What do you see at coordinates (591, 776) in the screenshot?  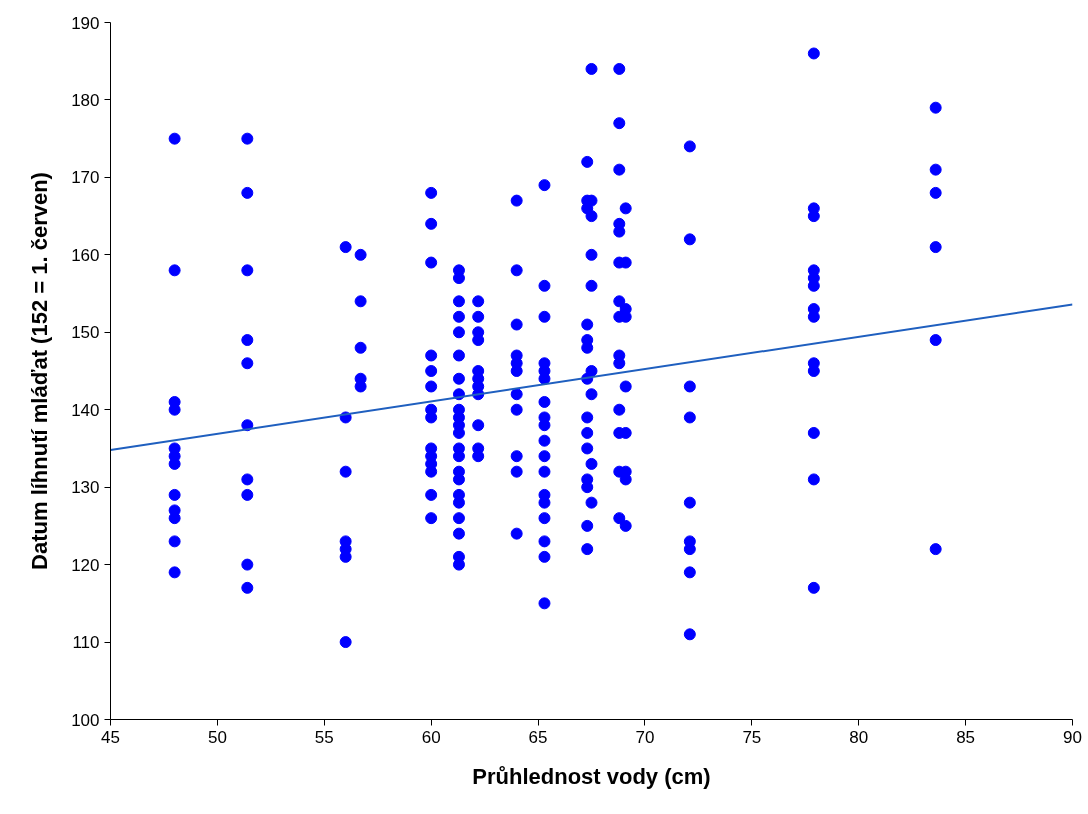 I see `x-axis-title: Průhlednost vody (cm)` at bounding box center [591, 776].